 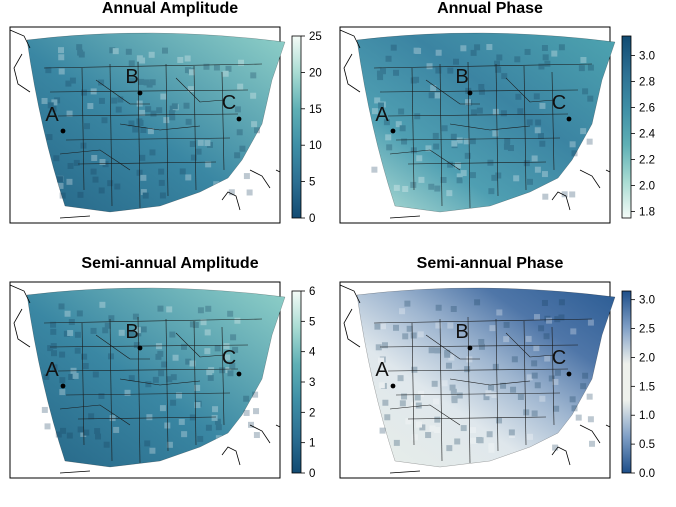 What do you see at coordinates (647, 109) in the screenshot?
I see `colorbar-tick-label: 2.6` at bounding box center [647, 109].